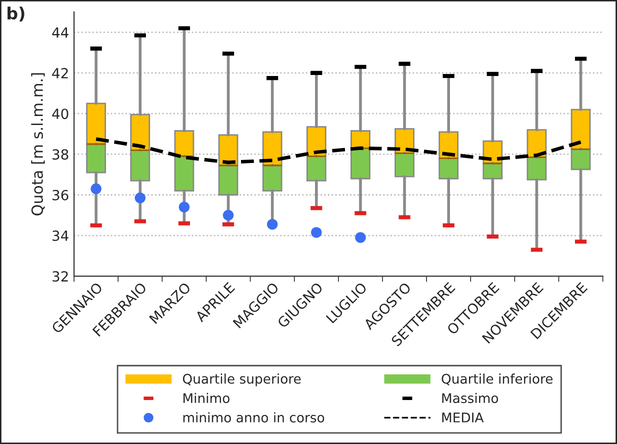 Image resolution: width=617 pixels, height=444 pixels. I want to click on legend-label: minimo anno in corso, so click(253, 417).